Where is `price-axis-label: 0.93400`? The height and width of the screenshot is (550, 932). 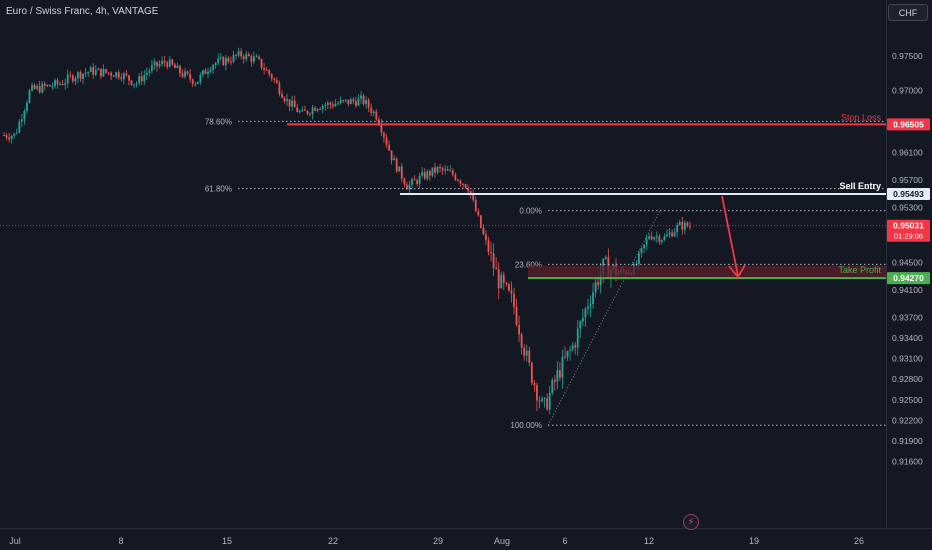 price-axis-label: 0.93400 is located at coordinates (907, 338).